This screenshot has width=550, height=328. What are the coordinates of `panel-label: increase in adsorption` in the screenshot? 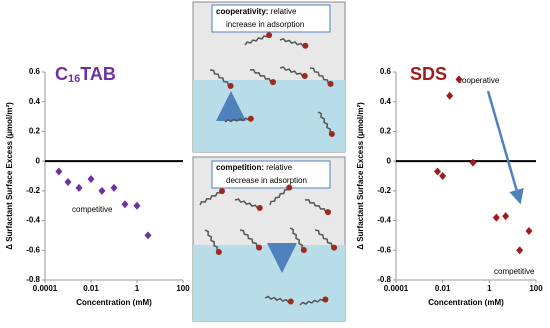 It's located at (265, 24).